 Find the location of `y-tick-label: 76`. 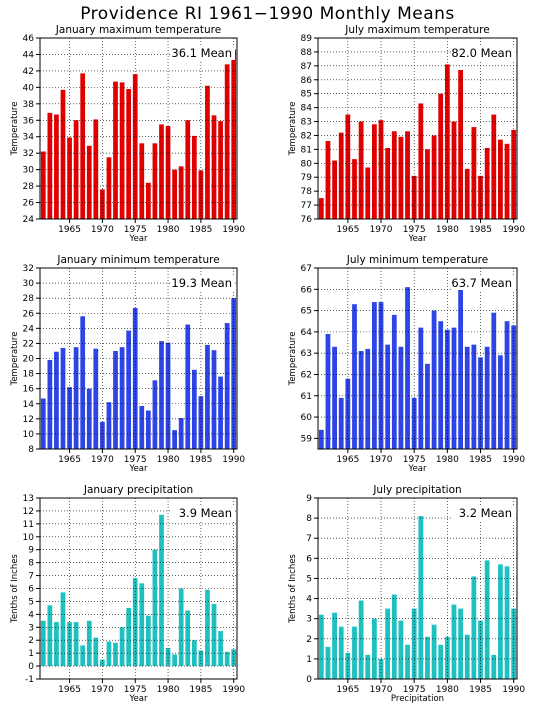

y-tick-label: 76 is located at coordinates (307, 220).